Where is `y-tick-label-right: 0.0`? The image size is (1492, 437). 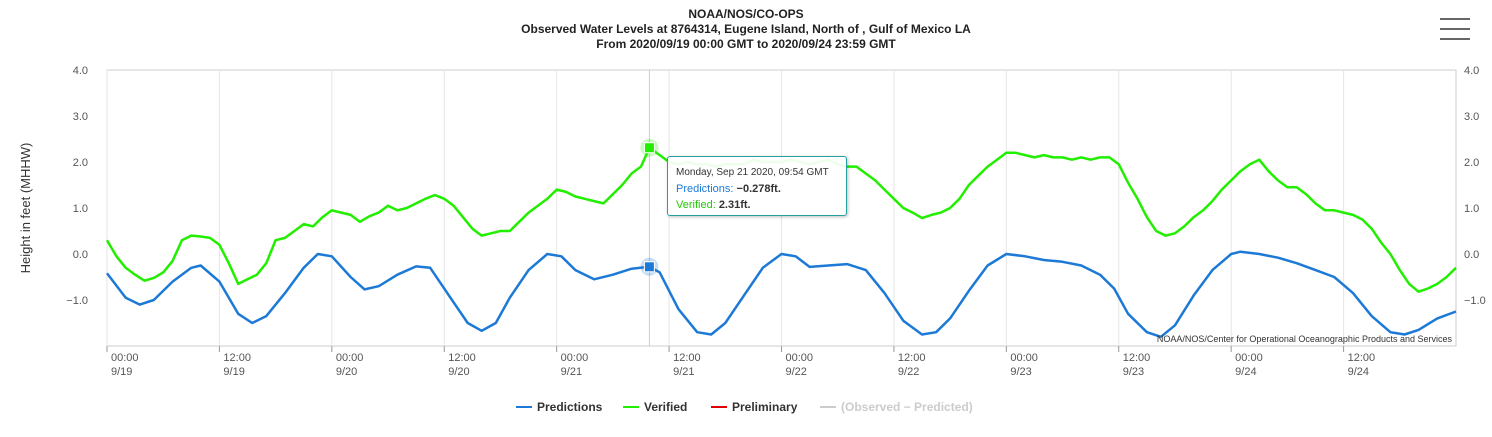
y-tick-label-right: 0.0 is located at coordinates (1471, 255).